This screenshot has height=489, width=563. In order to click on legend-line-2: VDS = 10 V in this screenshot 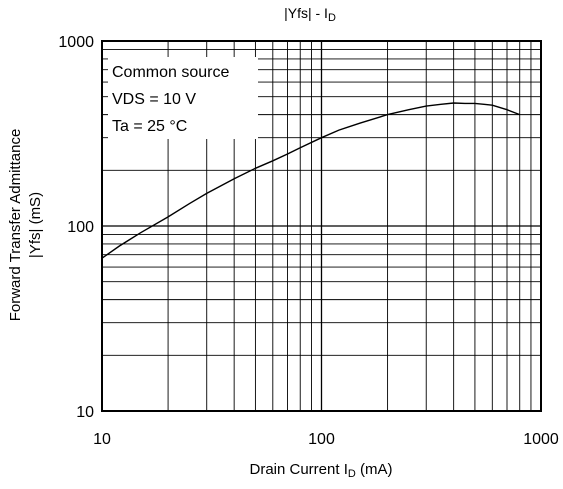, I will do `click(154, 99)`.